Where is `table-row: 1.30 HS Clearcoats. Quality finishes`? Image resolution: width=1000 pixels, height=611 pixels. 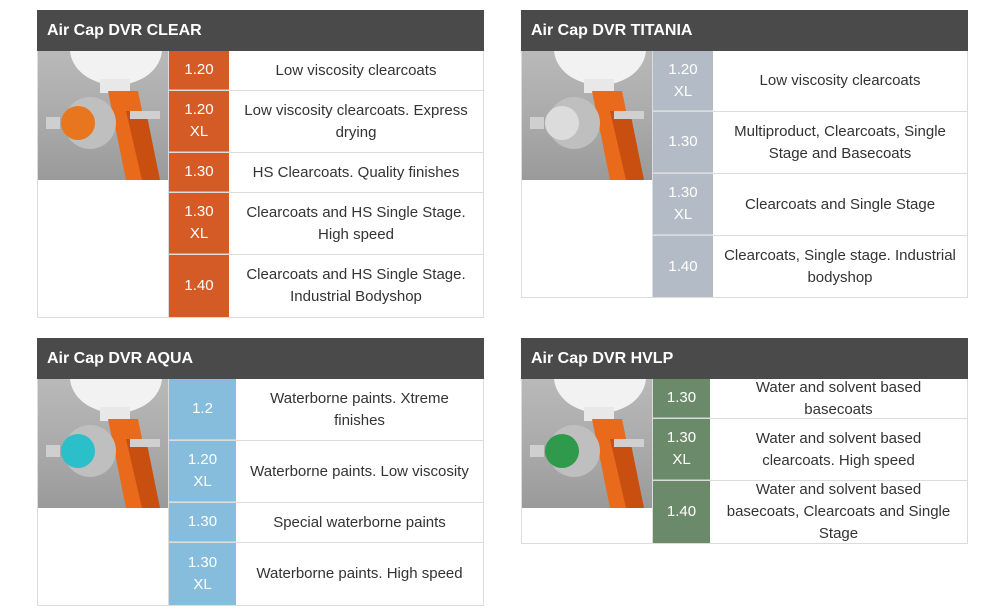 table-row: 1.30 HS Clearcoats. Quality finishes is located at coordinates (326, 173).